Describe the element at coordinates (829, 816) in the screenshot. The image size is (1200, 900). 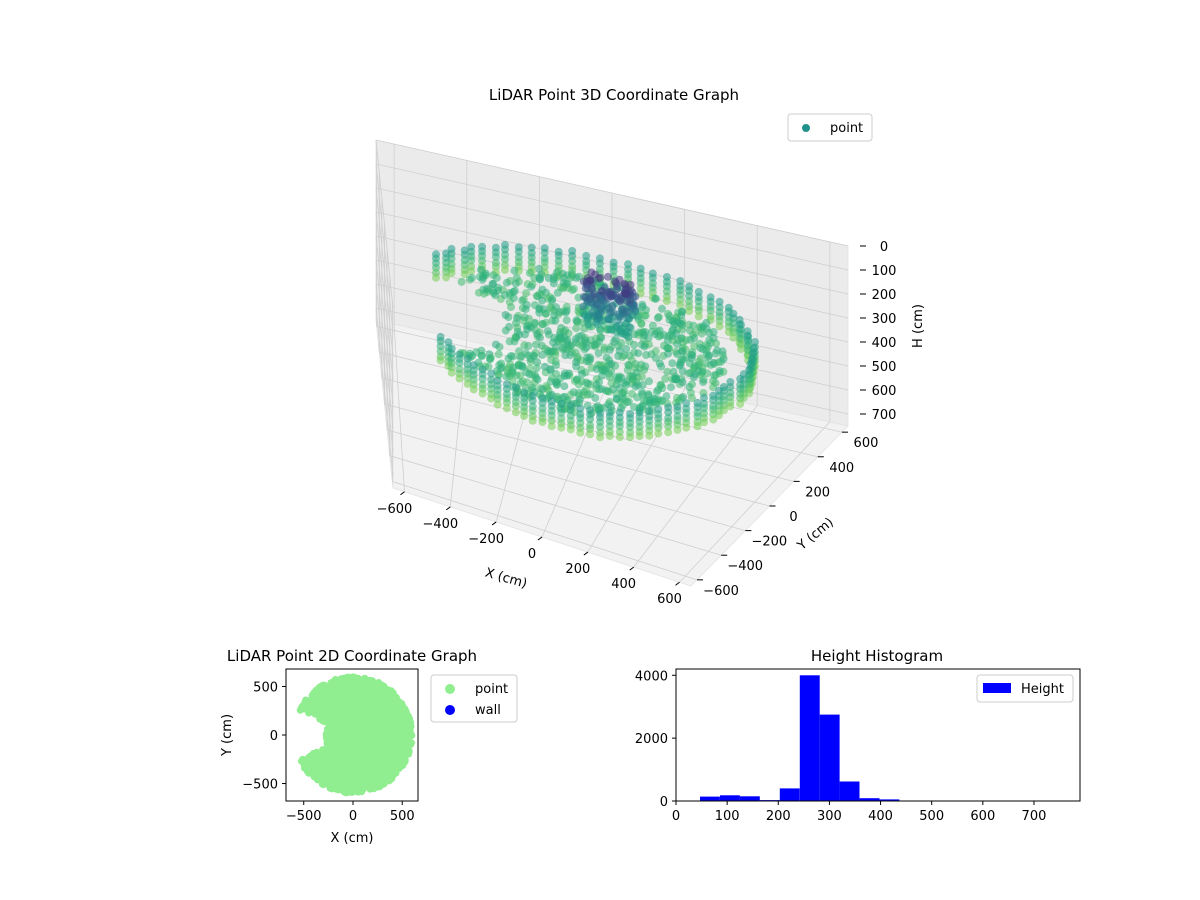
I see `tick-label-x: 300` at that location.